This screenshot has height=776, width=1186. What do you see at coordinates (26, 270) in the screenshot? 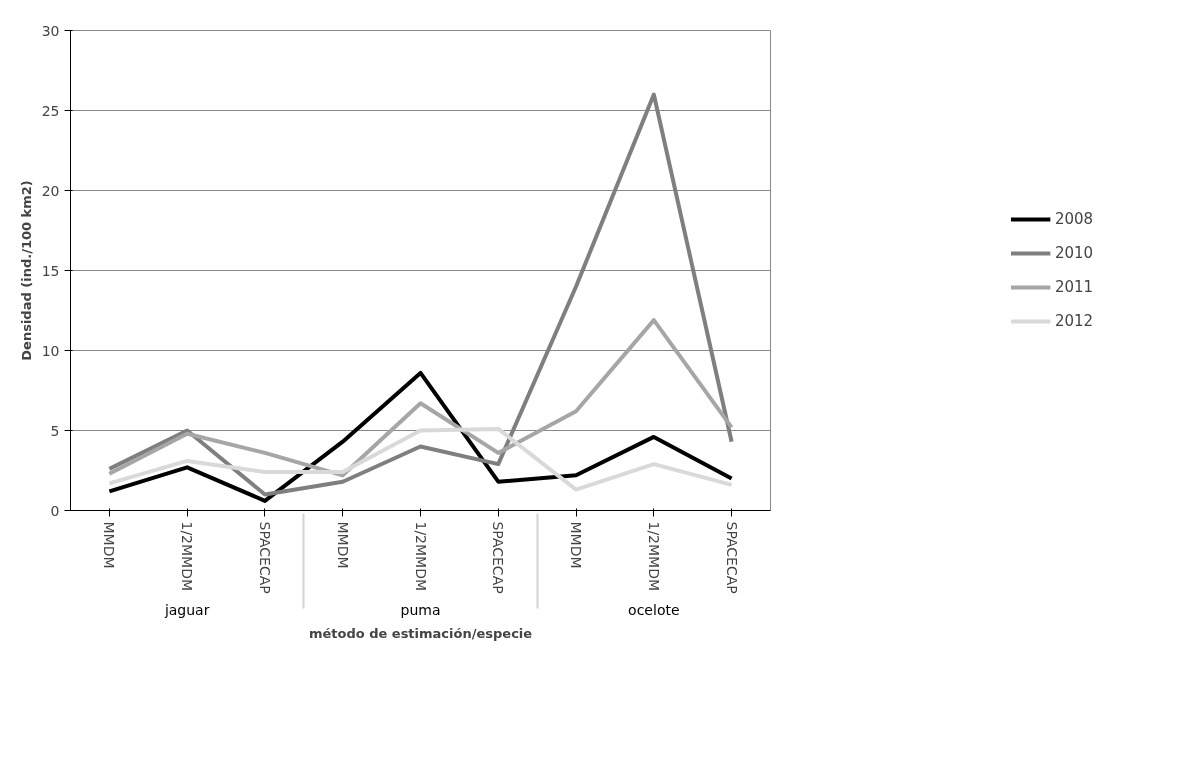
I see `y-axis-title: Densidad (ind./100 km2)` at bounding box center [26, 270].